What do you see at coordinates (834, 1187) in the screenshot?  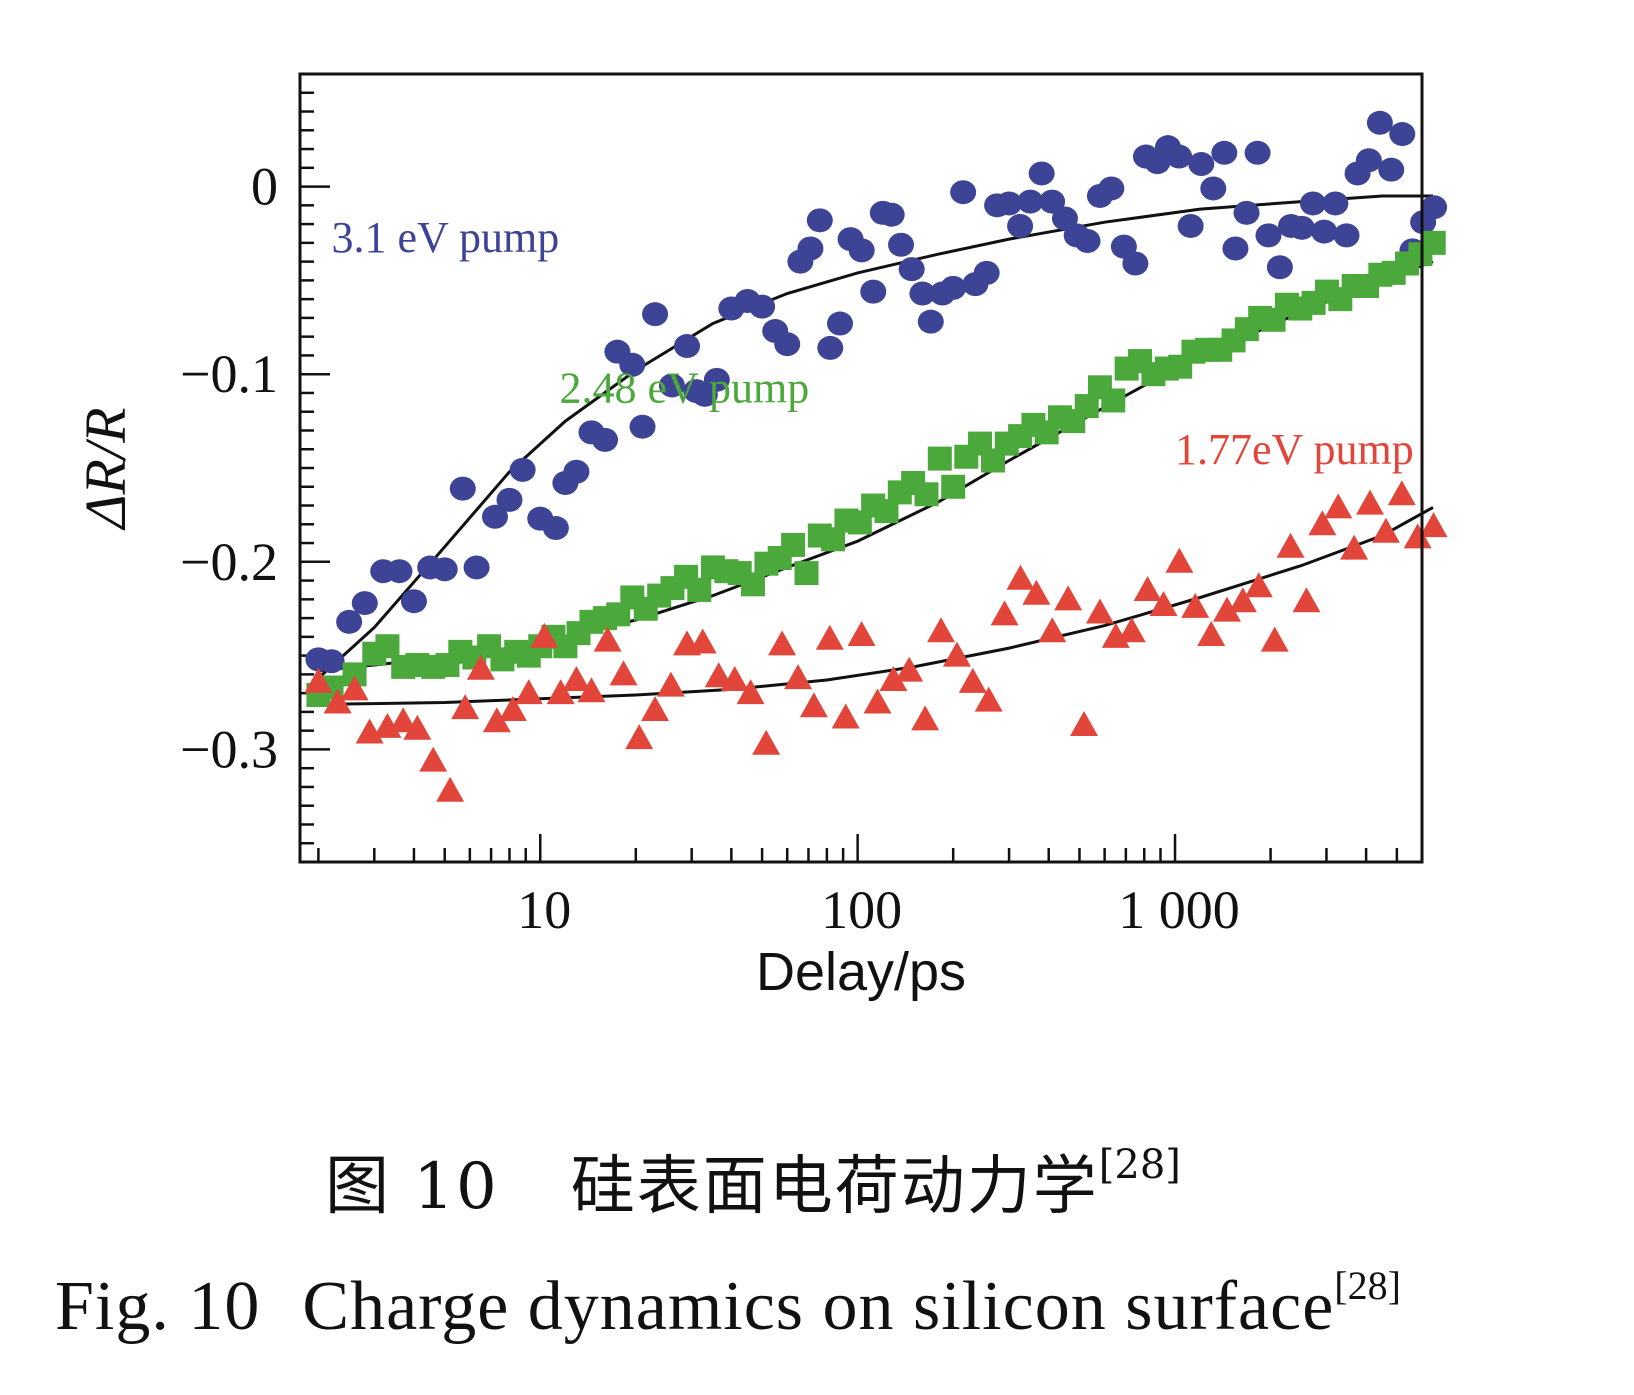 I see `caption-cn-text: 硅表面电荷动力学` at bounding box center [834, 1187].